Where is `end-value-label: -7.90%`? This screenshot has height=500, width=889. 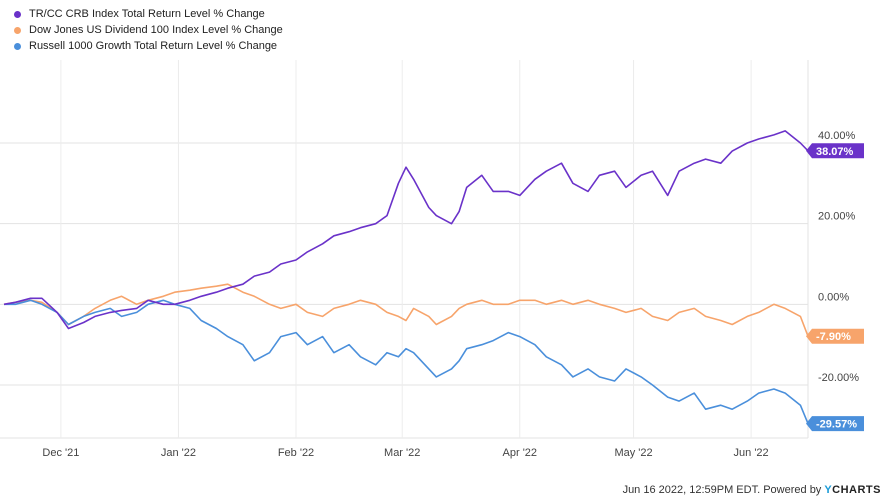 end-value-label: -7.90% is located at coordinates (833, 337).